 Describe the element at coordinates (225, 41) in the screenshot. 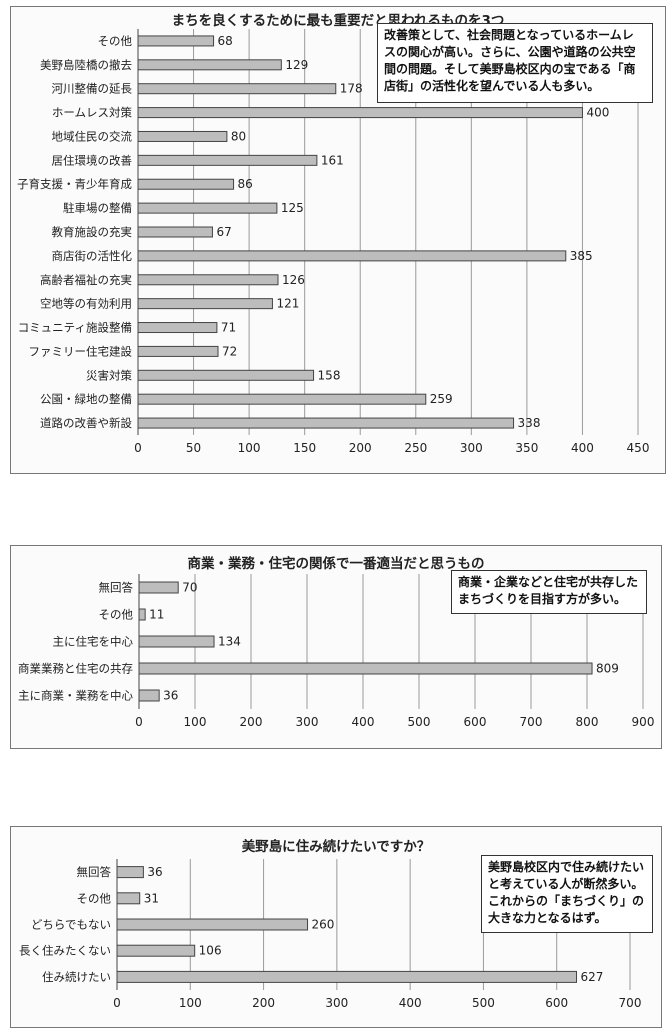

I see `data-label: 68` at that location.